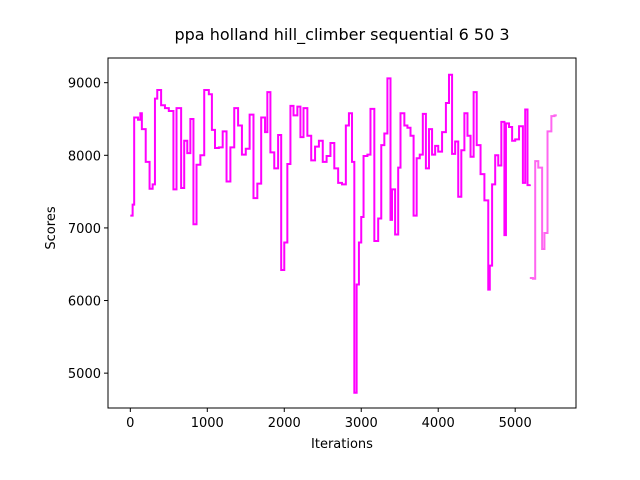 This screenshot has width=640, height=480. Describe the element at coordinates (342, 444) in the screenshot. I see `x-axis-label: Iterations` at that location.